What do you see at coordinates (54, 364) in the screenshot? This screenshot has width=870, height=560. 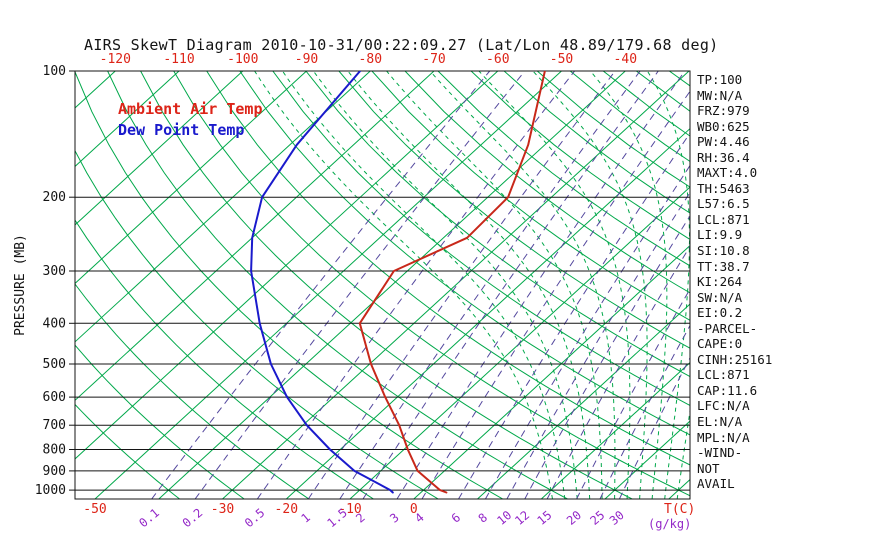 I see `pressure-tick-label: 500` at bounding box center [54, 364].